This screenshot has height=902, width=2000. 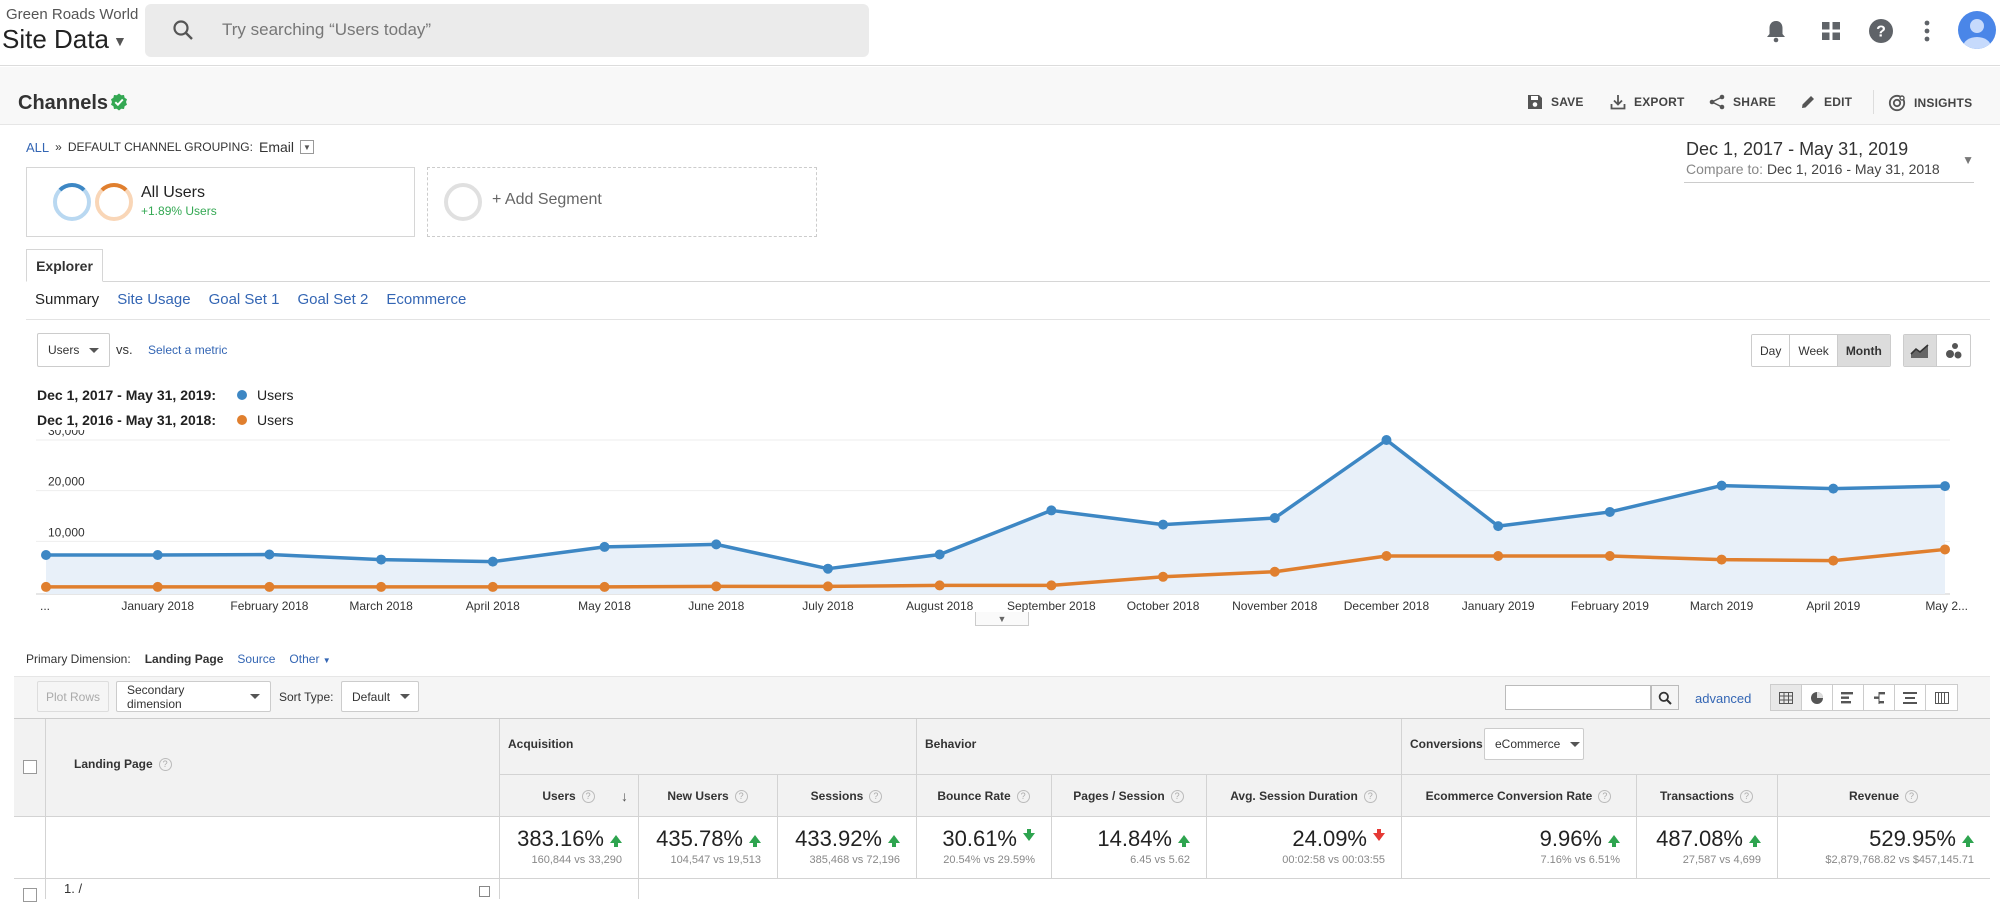 What do you see at coordinates (568, 796) in the screenshot?
I see `col-users: Users? ↓` at bounding box center [568, 796].